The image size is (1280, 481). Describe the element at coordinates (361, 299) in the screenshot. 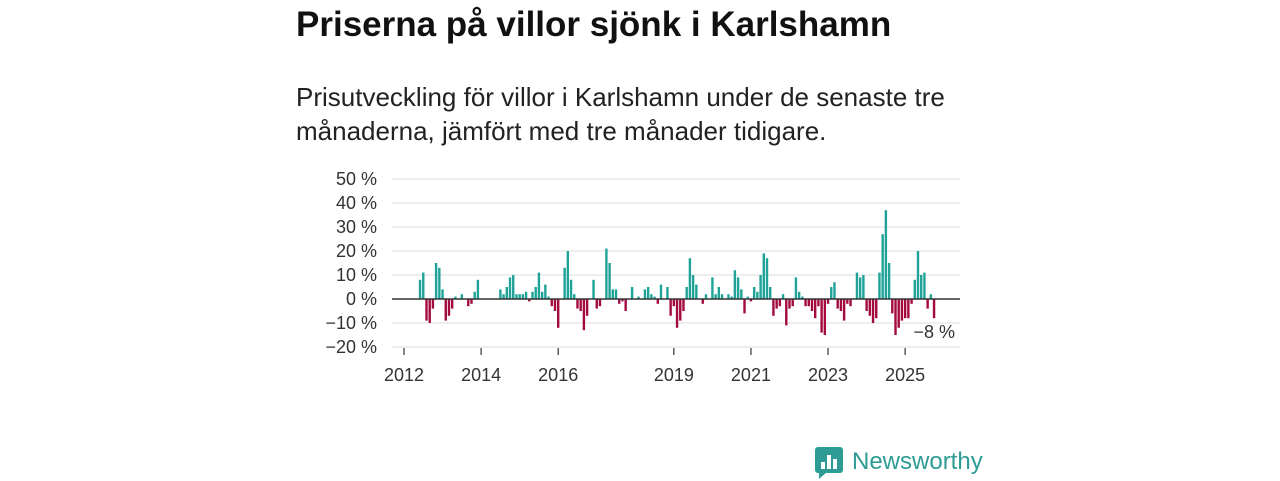

I see `y-tick-label: 0 %` at that location.